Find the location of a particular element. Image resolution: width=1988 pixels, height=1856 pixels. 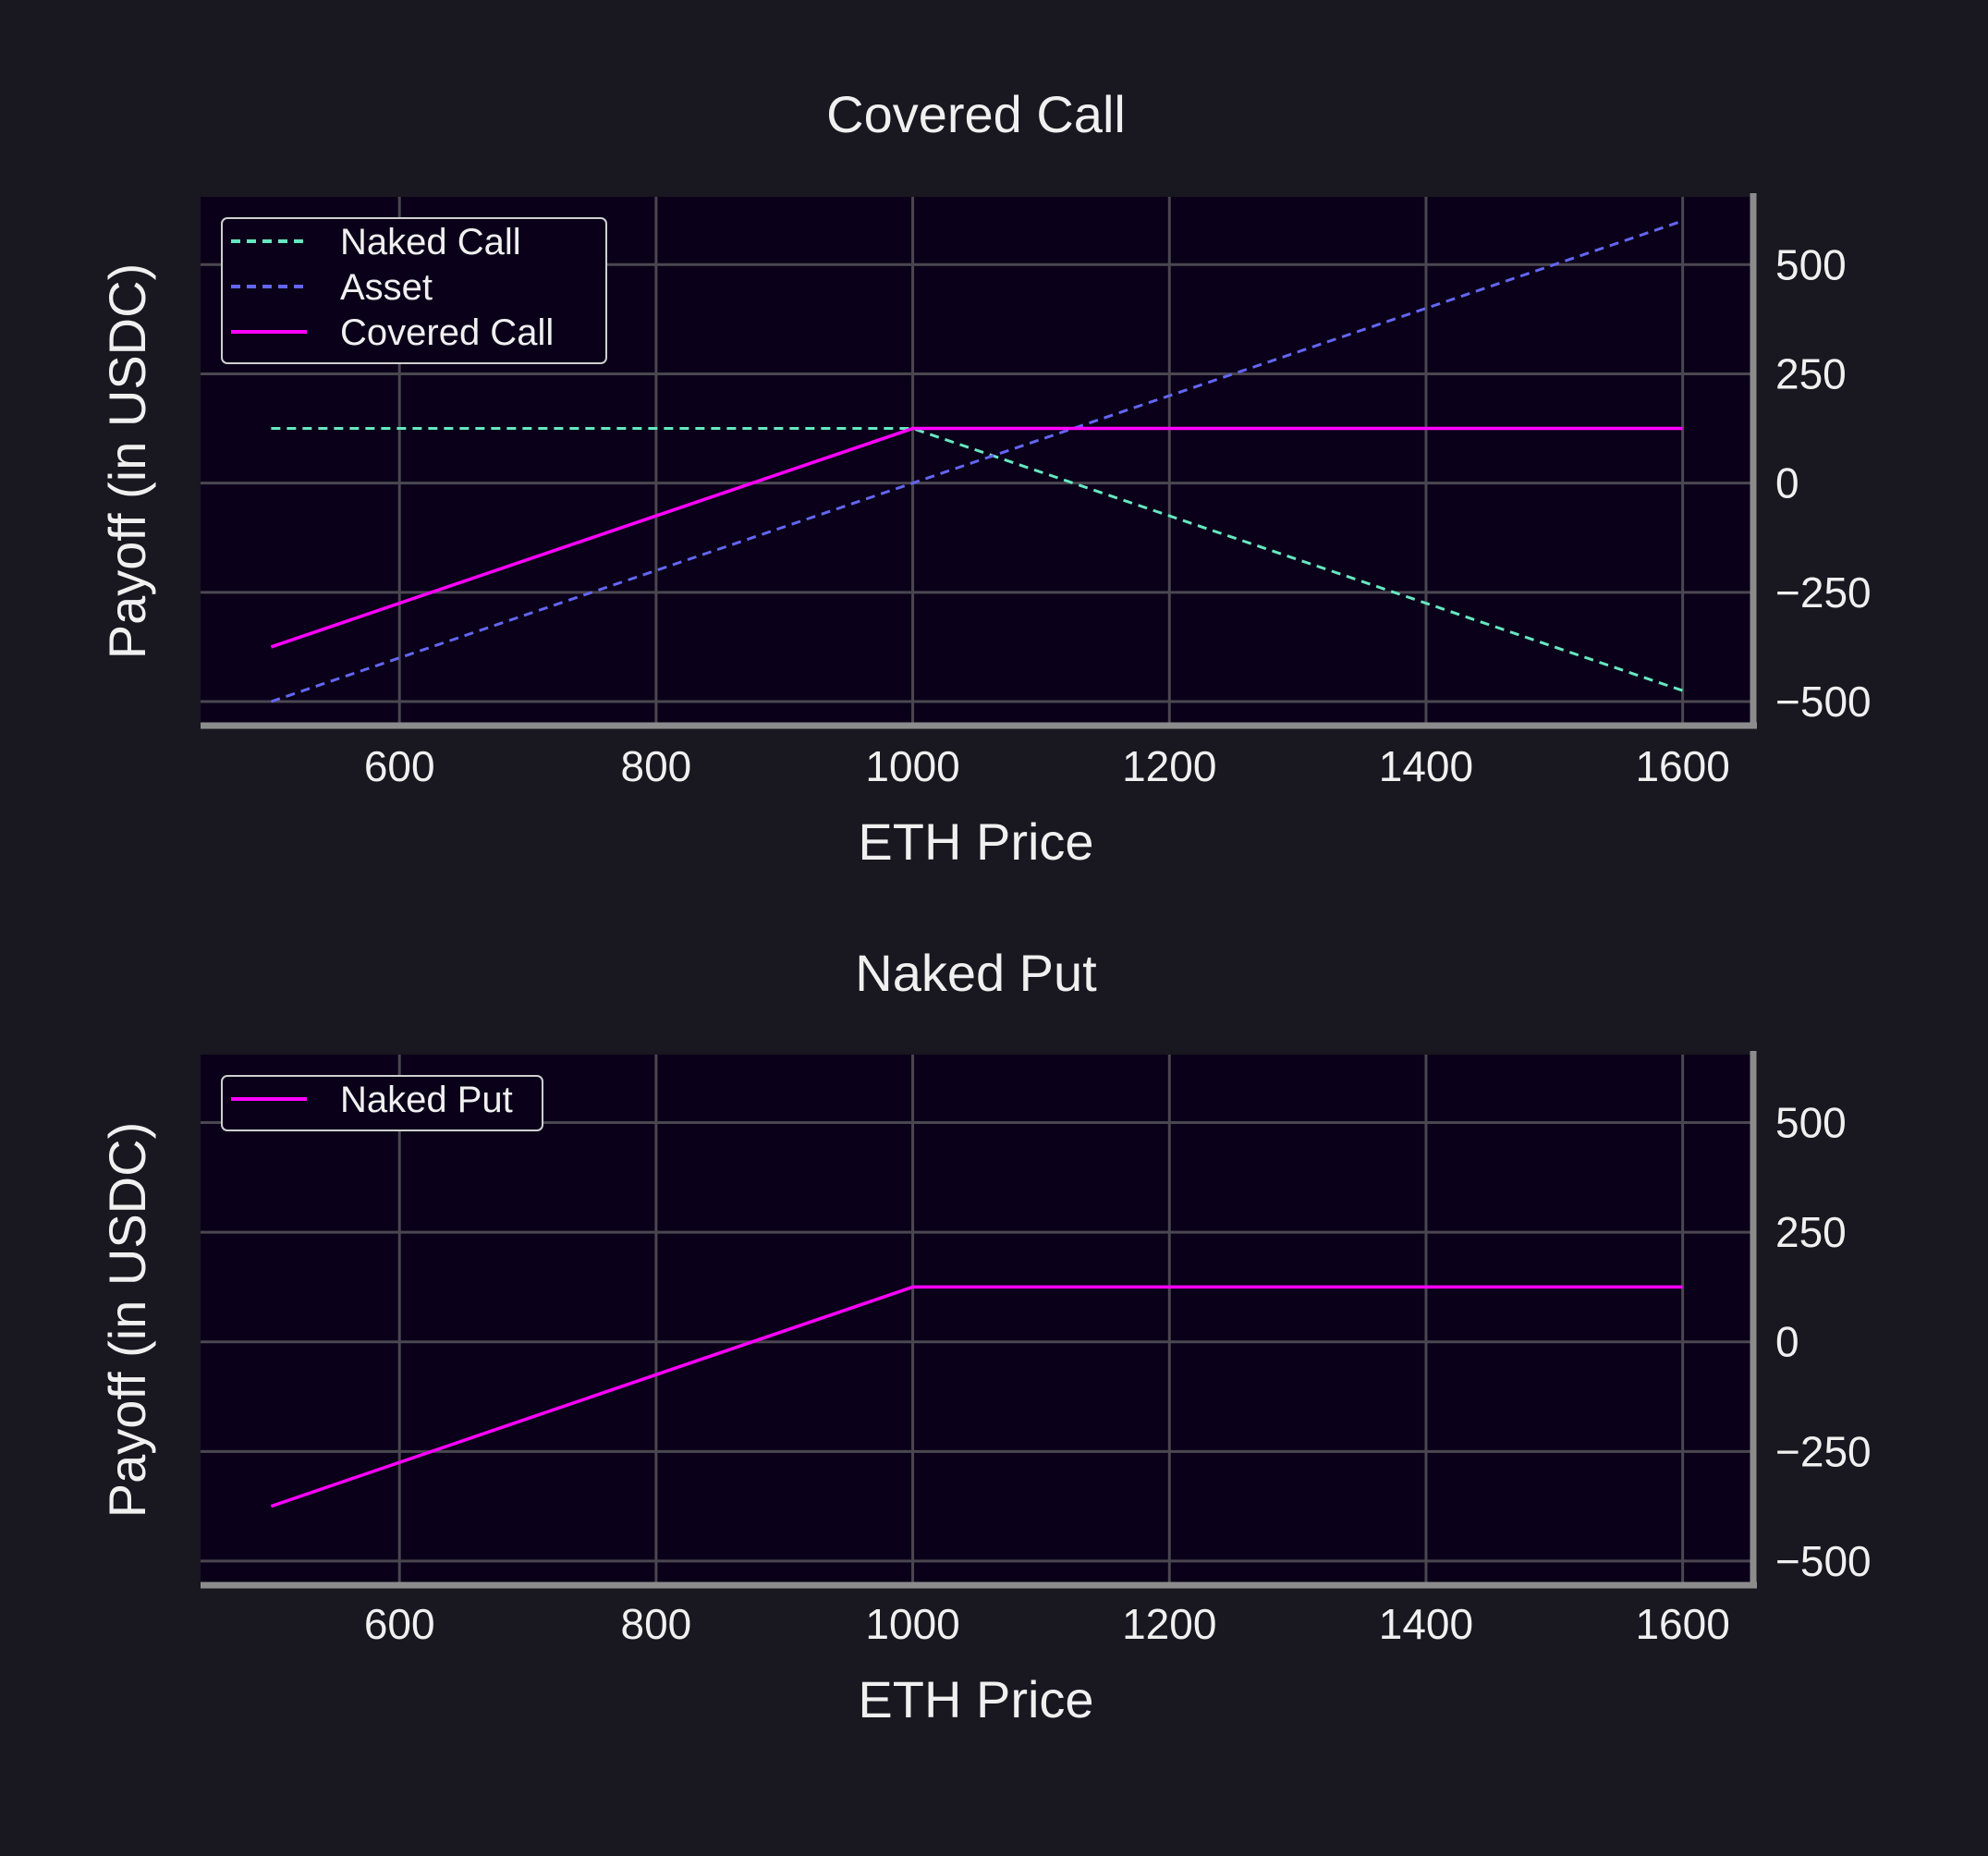

series-line-covered-call is located at coordinates (977, 537).